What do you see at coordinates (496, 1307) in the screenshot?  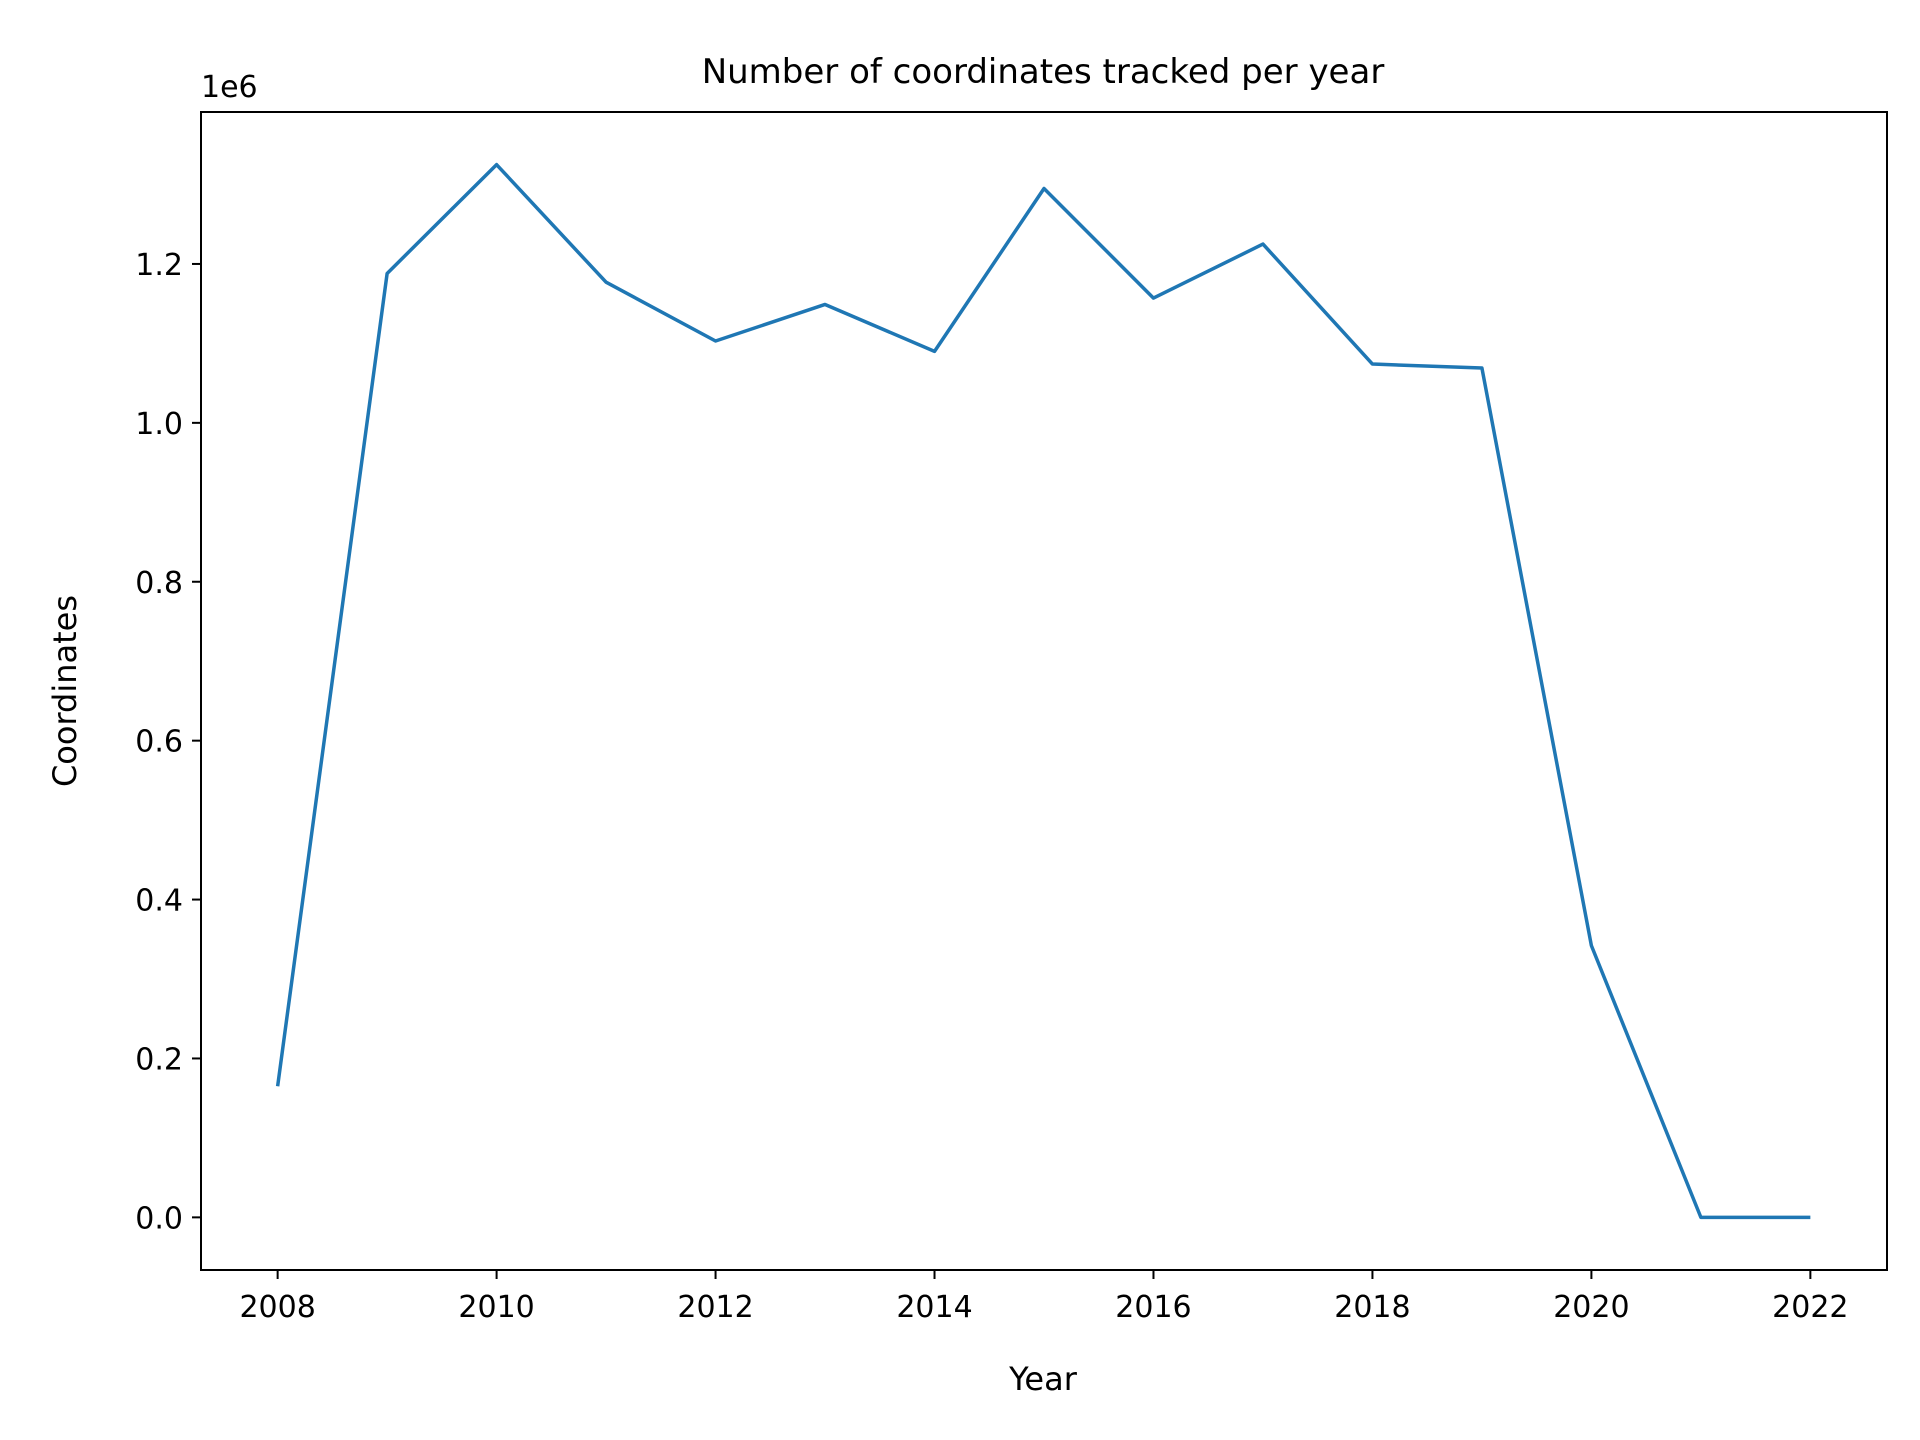 I see `x-tick-label: 2010` at bounding box center [496, 1307].